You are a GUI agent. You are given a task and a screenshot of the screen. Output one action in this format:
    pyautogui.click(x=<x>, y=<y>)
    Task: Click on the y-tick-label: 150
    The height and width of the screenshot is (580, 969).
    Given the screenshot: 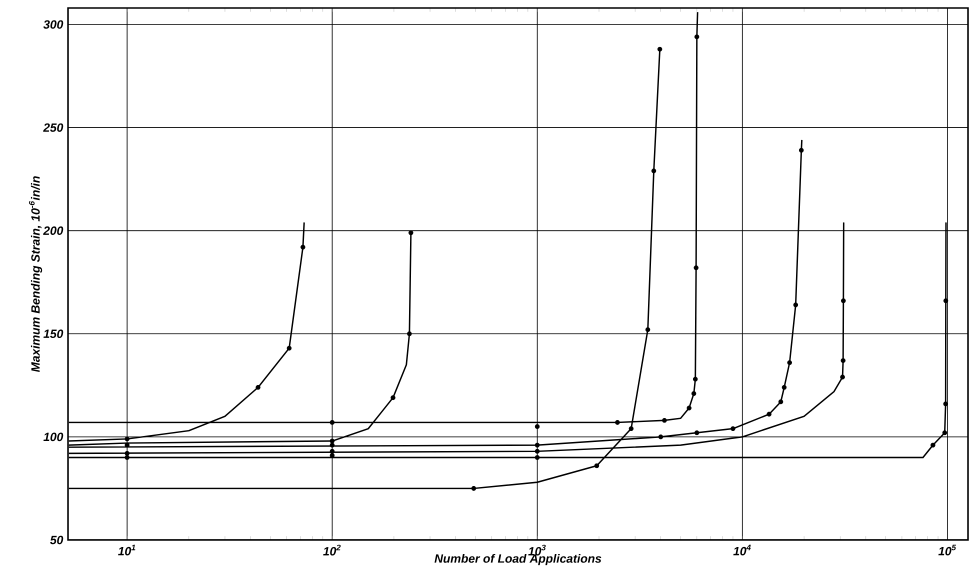 What is the action you would take?
    pyautogui.click(x=53, y=334)
    